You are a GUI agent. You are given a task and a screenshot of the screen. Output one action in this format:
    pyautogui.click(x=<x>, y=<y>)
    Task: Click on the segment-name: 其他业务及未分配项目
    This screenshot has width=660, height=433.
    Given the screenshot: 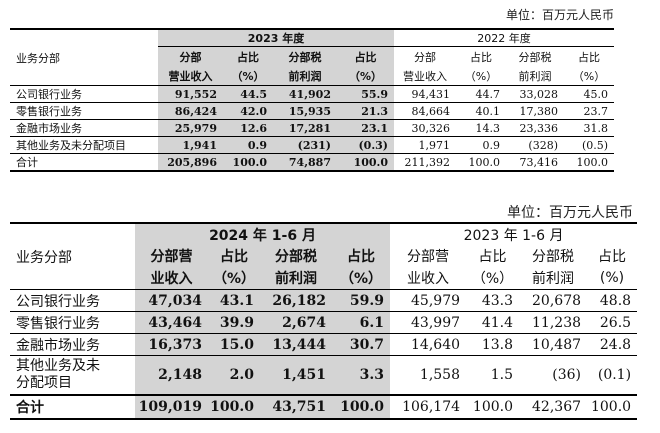 What is the action you would take?
    pyautogui.click(x=84, y=145)
    